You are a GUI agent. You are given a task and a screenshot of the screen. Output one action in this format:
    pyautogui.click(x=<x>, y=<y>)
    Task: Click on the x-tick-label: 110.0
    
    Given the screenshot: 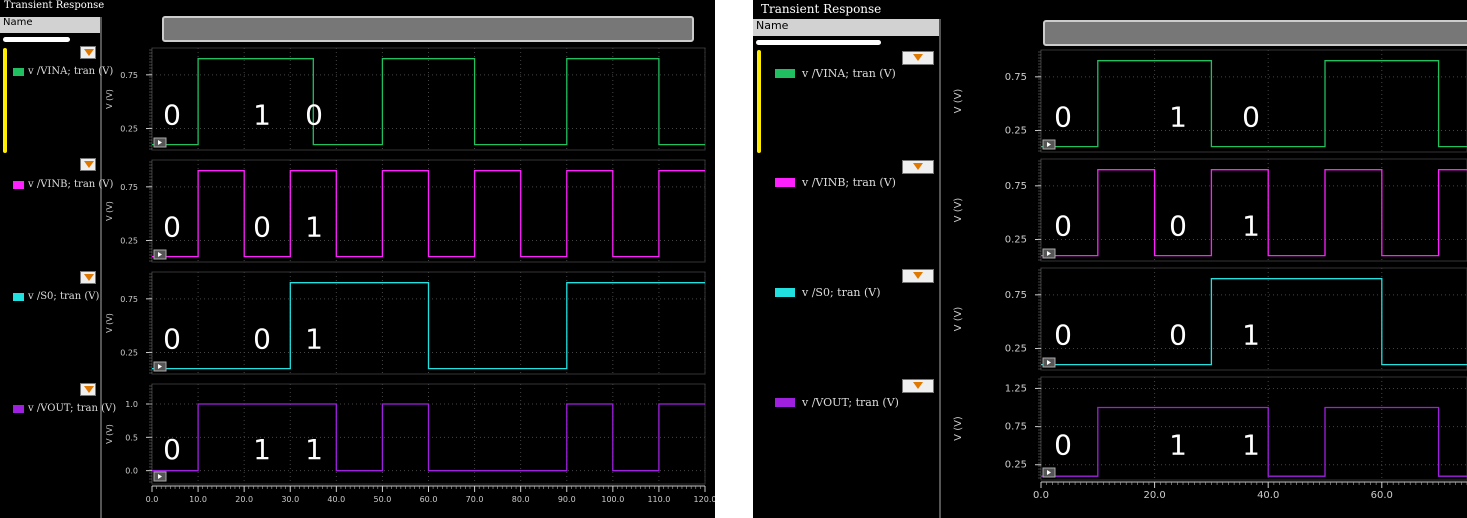 What is the action you would take?
    pyautogui.click(x=658, y=499)
    